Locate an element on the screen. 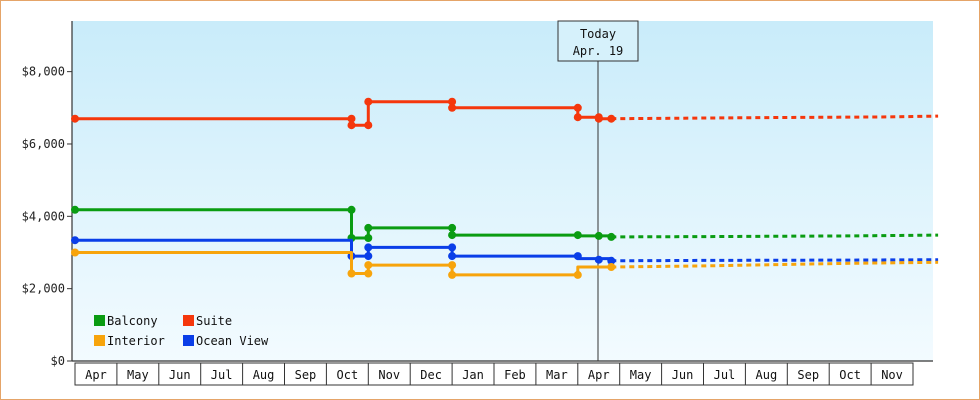 This screenshot has width=980, height=400. today-box is located at coordinates (598, 41).